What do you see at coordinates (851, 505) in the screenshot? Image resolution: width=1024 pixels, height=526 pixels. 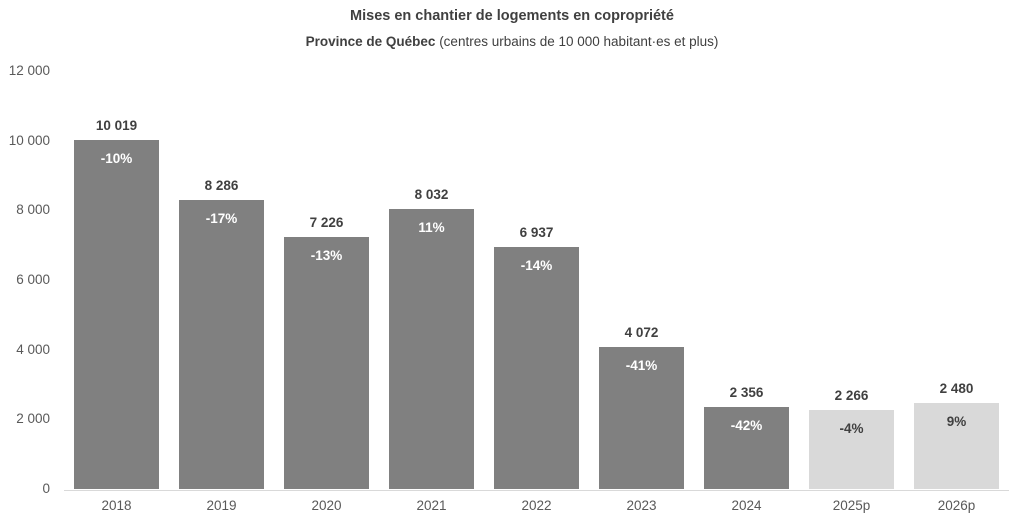 I see `x-axis-tick-label: 2025p` at bounding box center [851, 505].